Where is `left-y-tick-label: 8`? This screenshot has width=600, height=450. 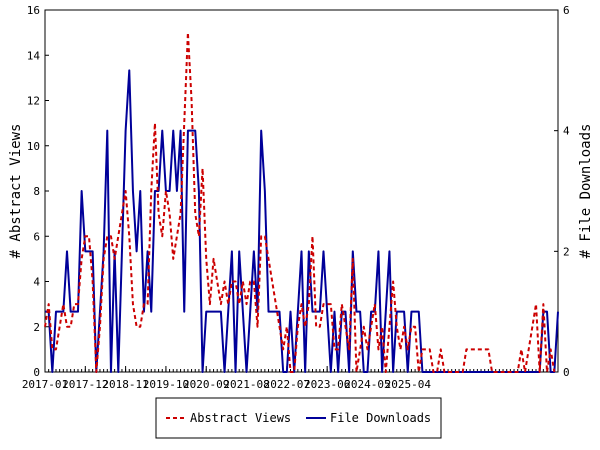
left-y-tick-label: 8 is located at coordinates (36, 191).